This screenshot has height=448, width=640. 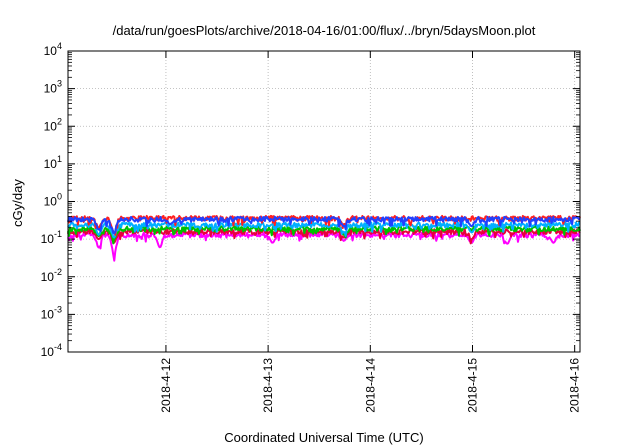 What do you see at coordinates (17, 203) in the screenshot?
I see `y-axis-label: cGy/day` at bounding box center [17, 203].